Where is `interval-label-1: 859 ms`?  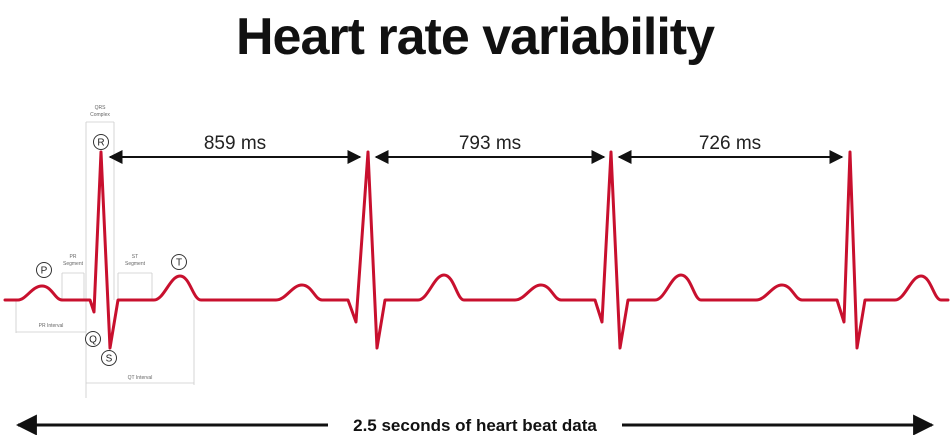
interval-label-1: 859 ms is located at coordinates (235, 143).